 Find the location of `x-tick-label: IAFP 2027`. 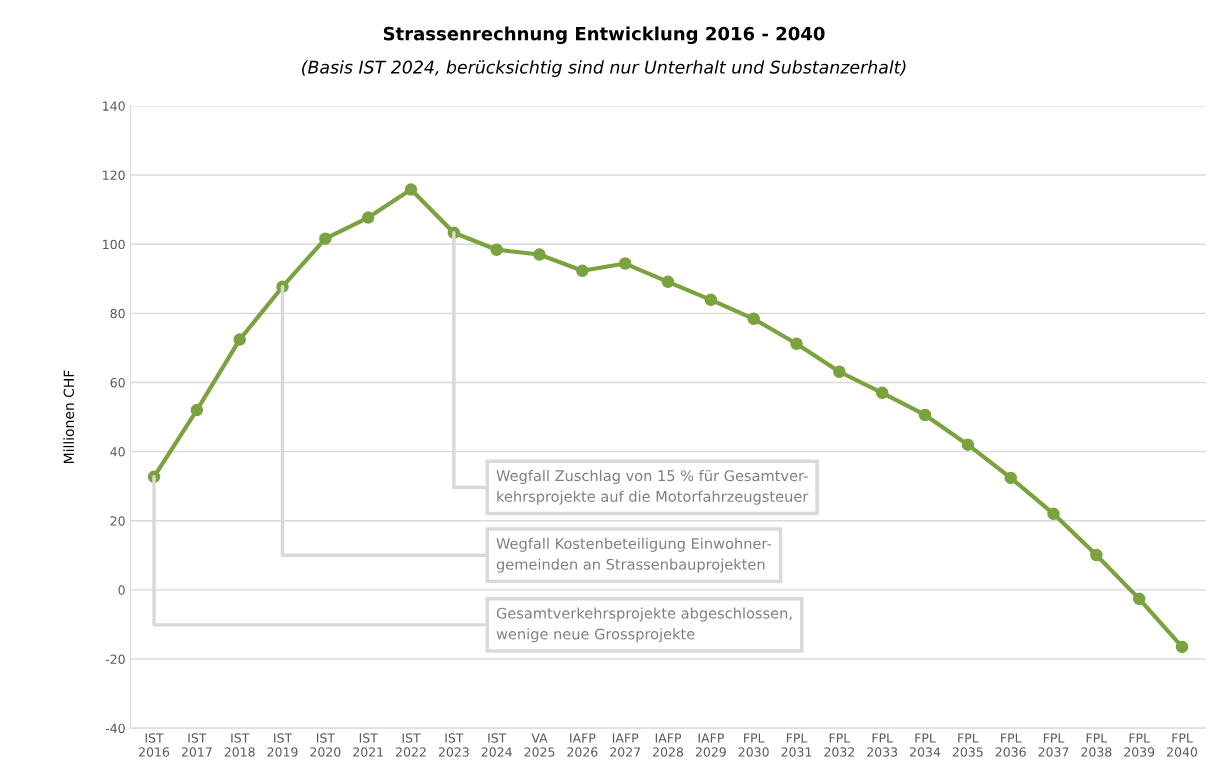

x-tick-label: IAFP 2027 is located at coordinates (625, 745).